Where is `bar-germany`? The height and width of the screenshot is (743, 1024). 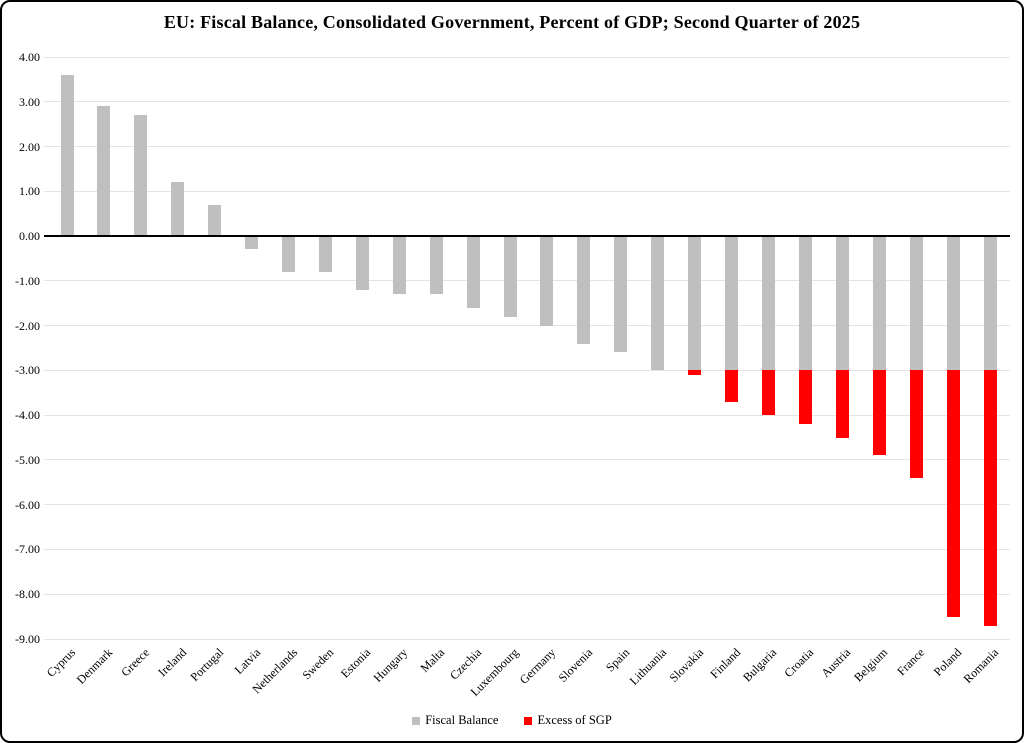 bar-germany is located at coordinates (547, 281).